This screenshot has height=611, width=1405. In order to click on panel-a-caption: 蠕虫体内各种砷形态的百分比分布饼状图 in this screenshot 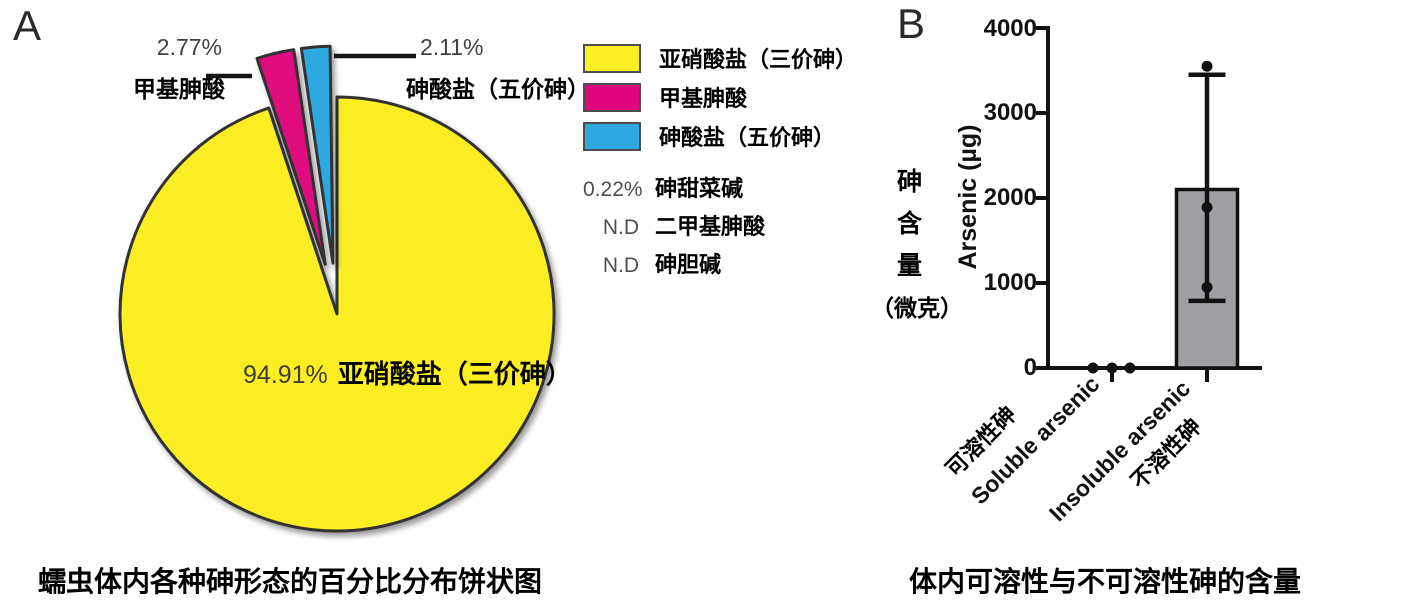, I will do `click(289, 582)`.